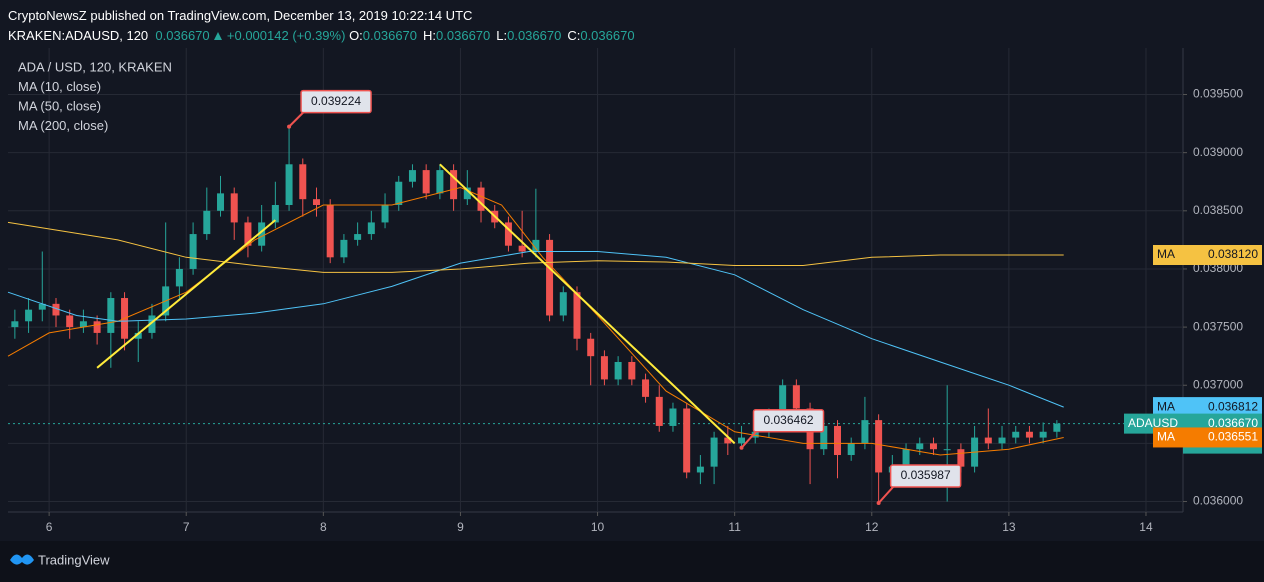 Image resolution: width=1264 pixels, height=582 pixels. Describe the element at coordinates (1218, 501) in the screenshot. I see `y-tick-label: 0.036000` at that location.